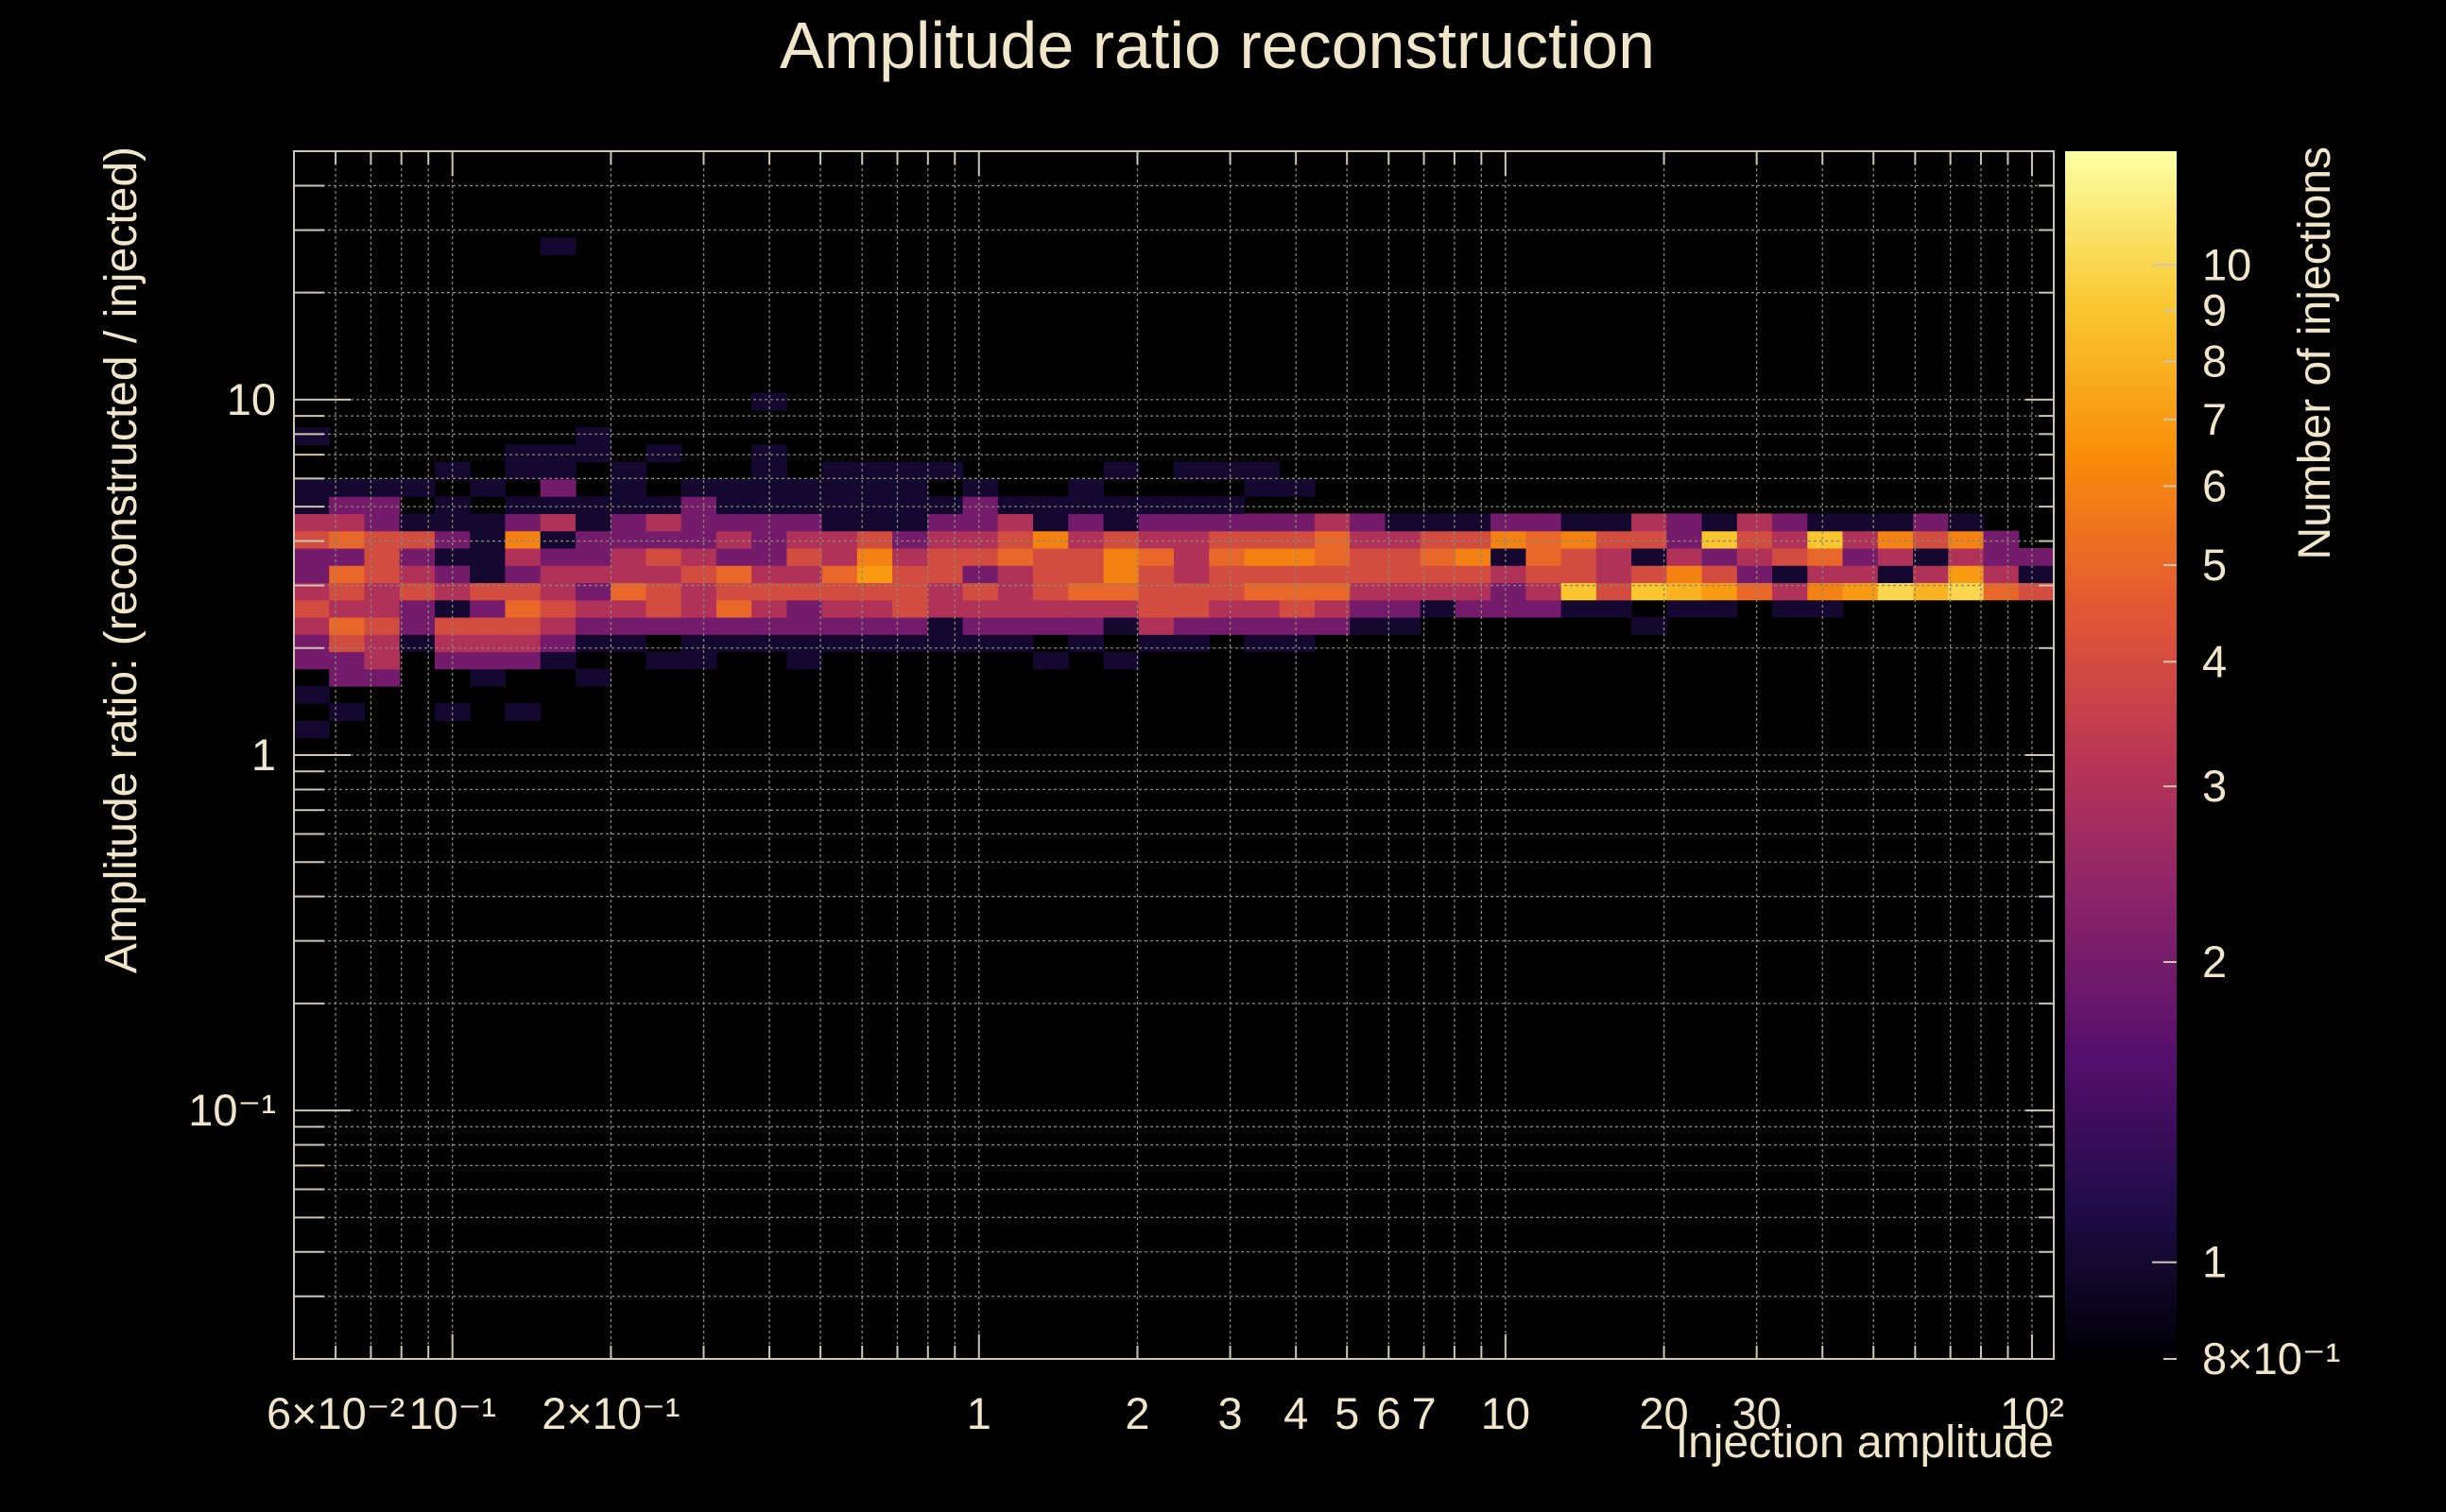  I want to click on x-tick-label: 10⁻¹, so click(452, 1413).